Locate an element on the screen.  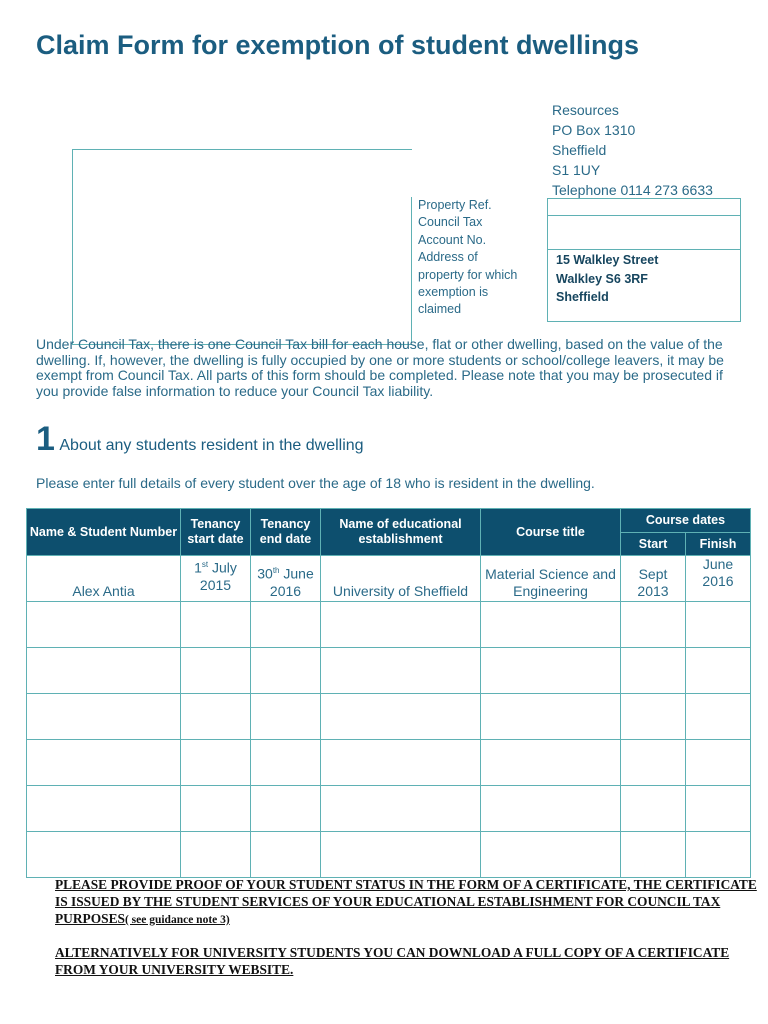
account-no-field is located at coordinates (644, 233).